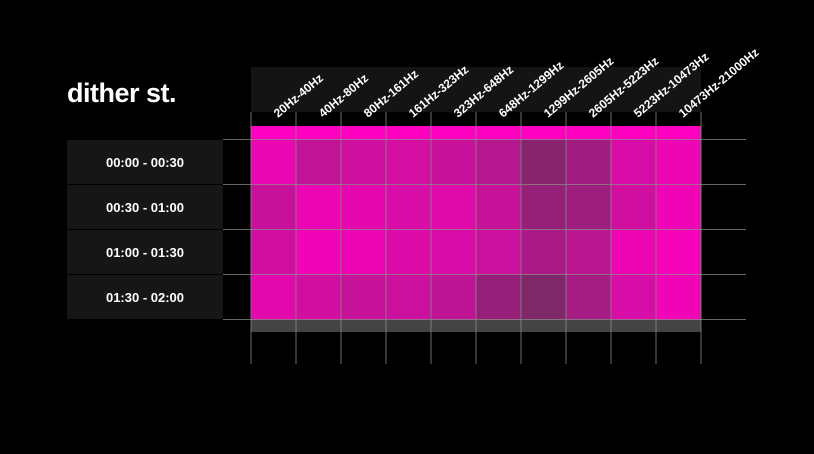 Image resolution: width=814 pixels, height=454 pixels. Describe the element at coordinates (476, 89) in the screenshot. I see `column-header-band` at that location.